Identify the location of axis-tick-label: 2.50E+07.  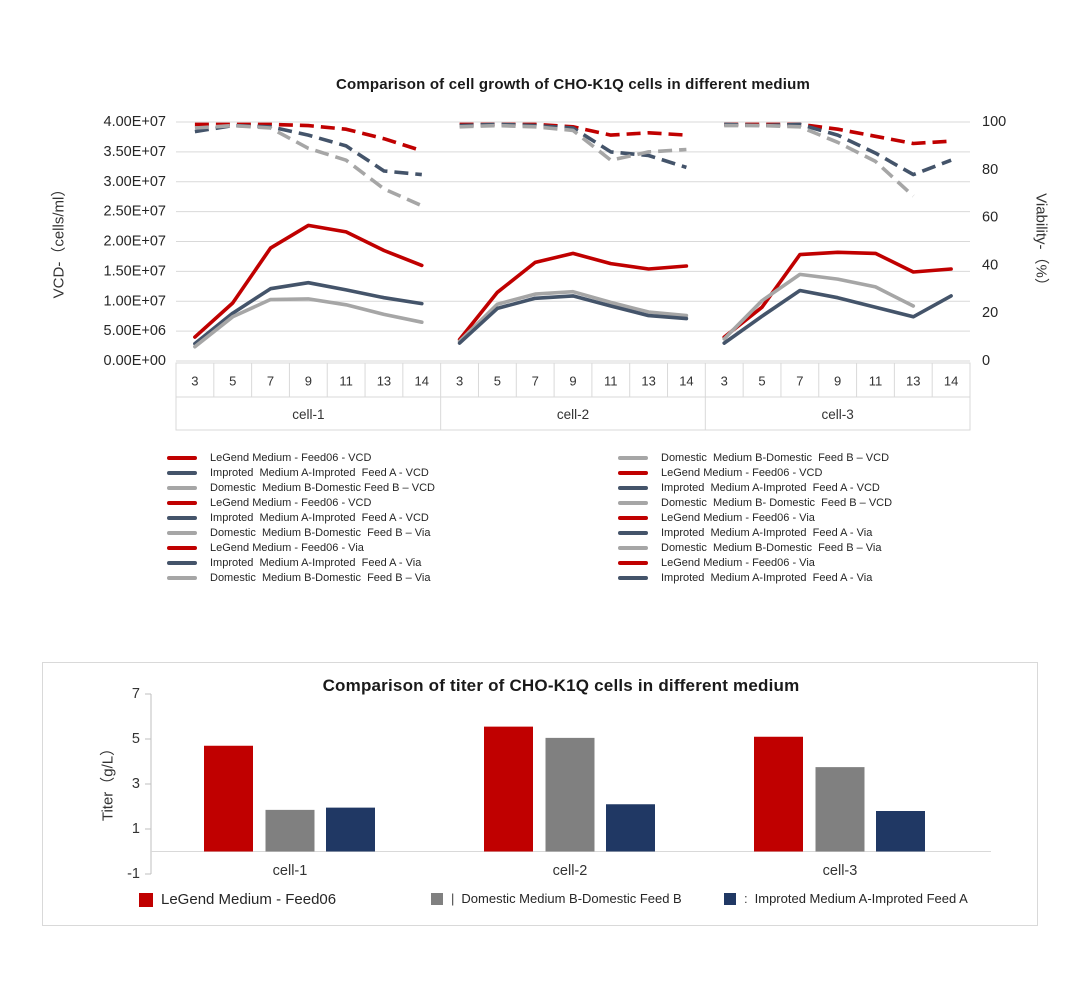
(135, 212).